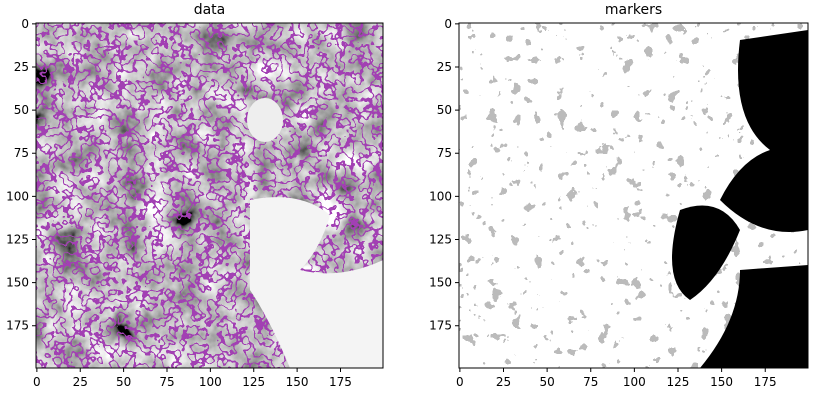 Image resolution: width=820 pixels, height=401 pixels. Describe the element at coordinates (633, 10) in the screenshot. I see `chart-title: markers` at that location.